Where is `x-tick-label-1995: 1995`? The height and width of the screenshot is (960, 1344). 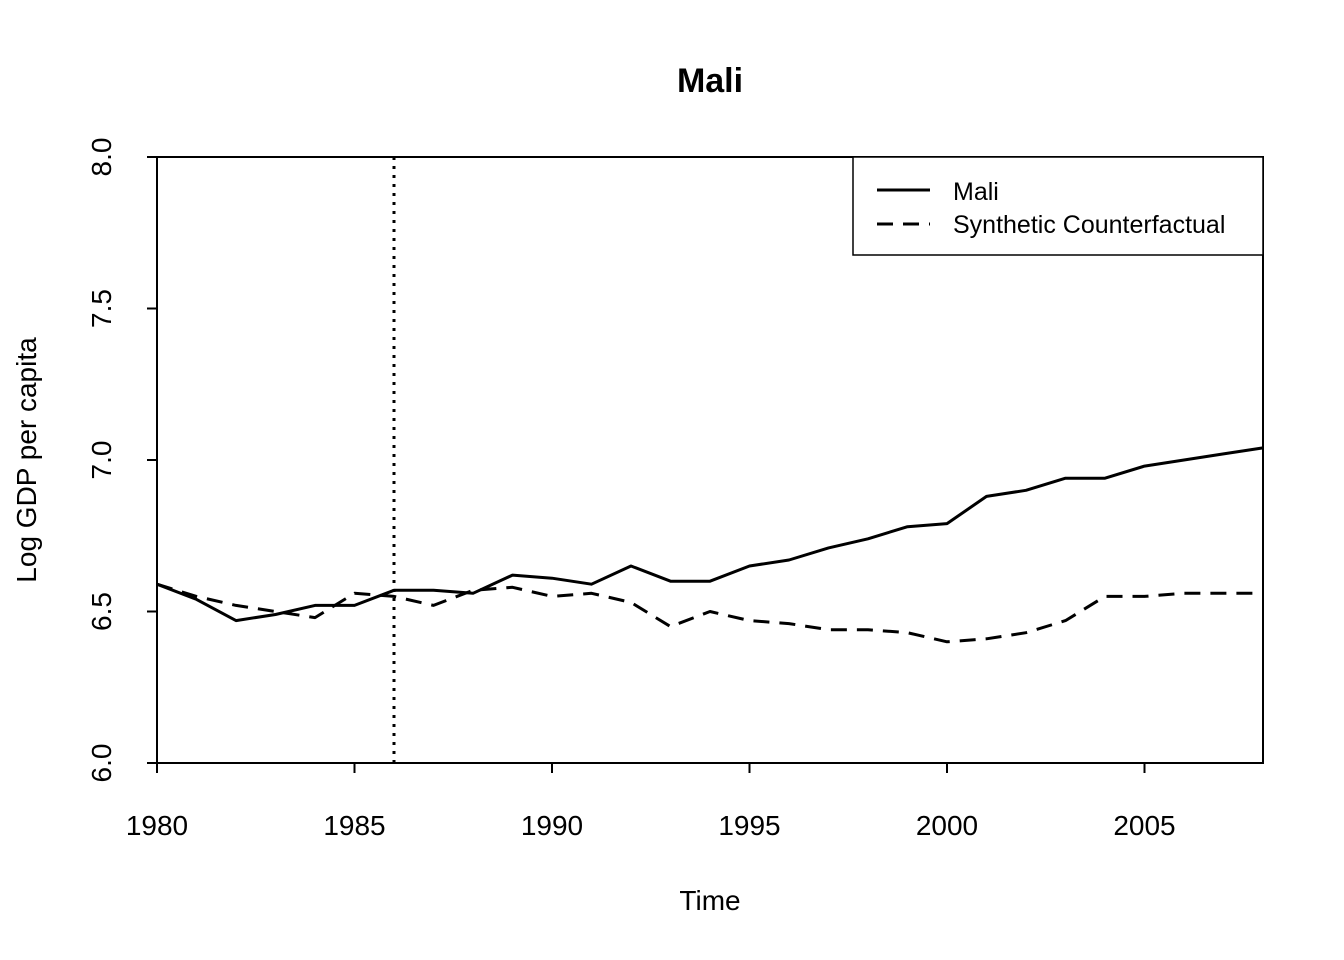
x-tick-label-1995: 1995 is located at coordinates (749, 825).